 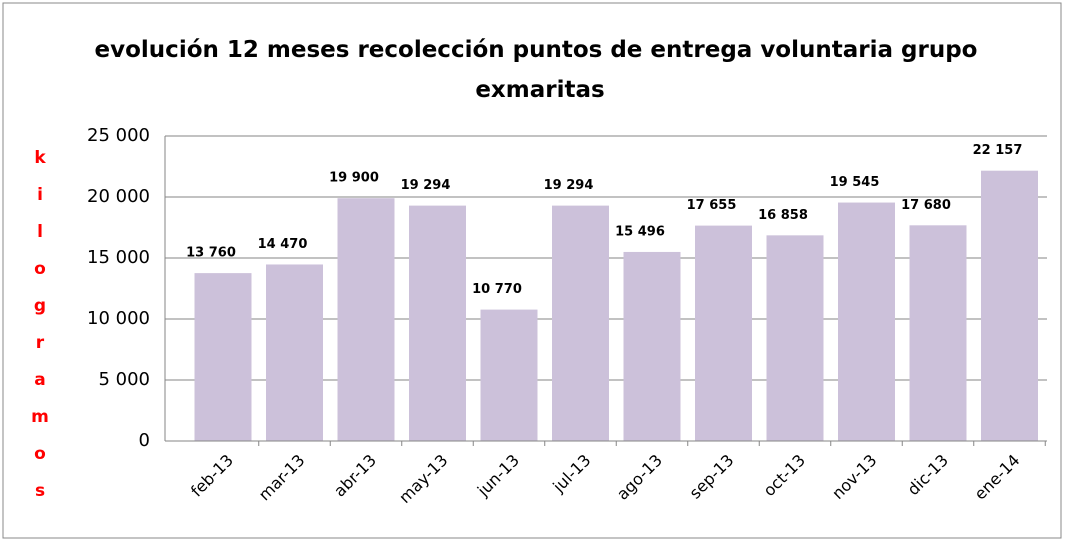 I want to click on value-label: 15 496, so click(x=640, y=231).